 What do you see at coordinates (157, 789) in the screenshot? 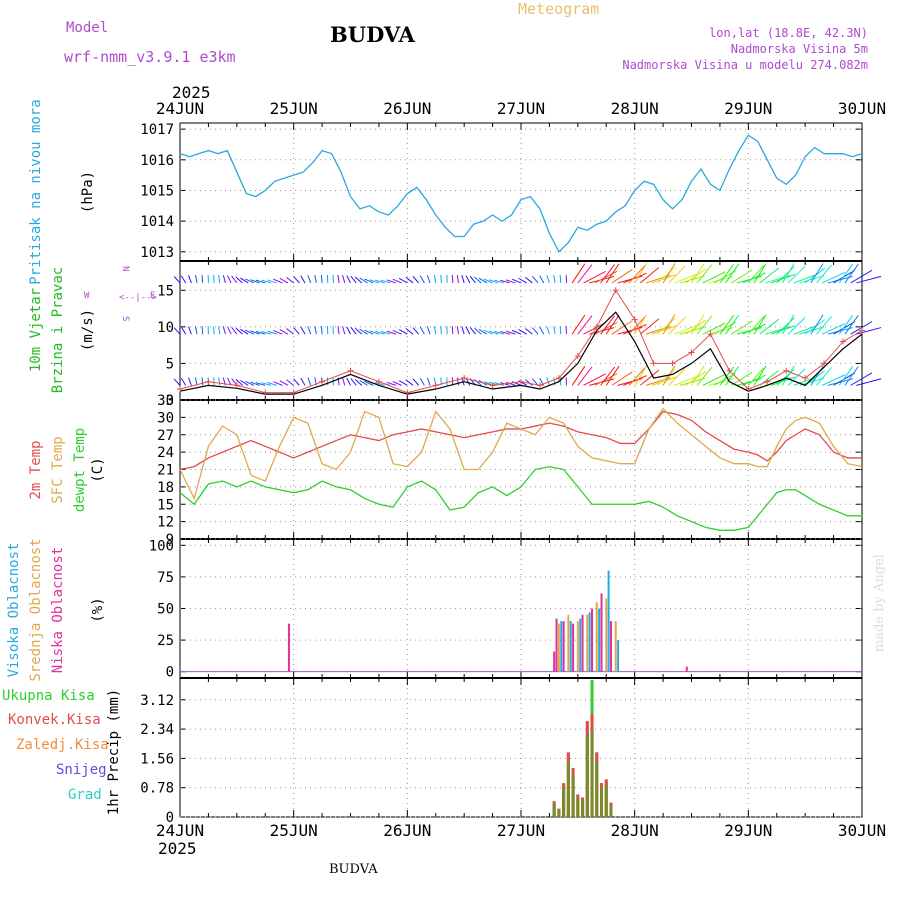
I see `y-tick-label: 0.78` at bounding box center [157, 789].